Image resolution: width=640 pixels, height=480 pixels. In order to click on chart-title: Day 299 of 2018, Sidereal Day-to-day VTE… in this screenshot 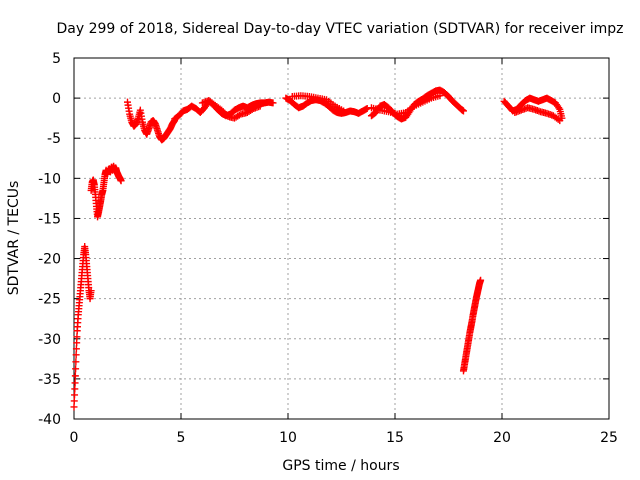, I will do `click(340, 29)`.